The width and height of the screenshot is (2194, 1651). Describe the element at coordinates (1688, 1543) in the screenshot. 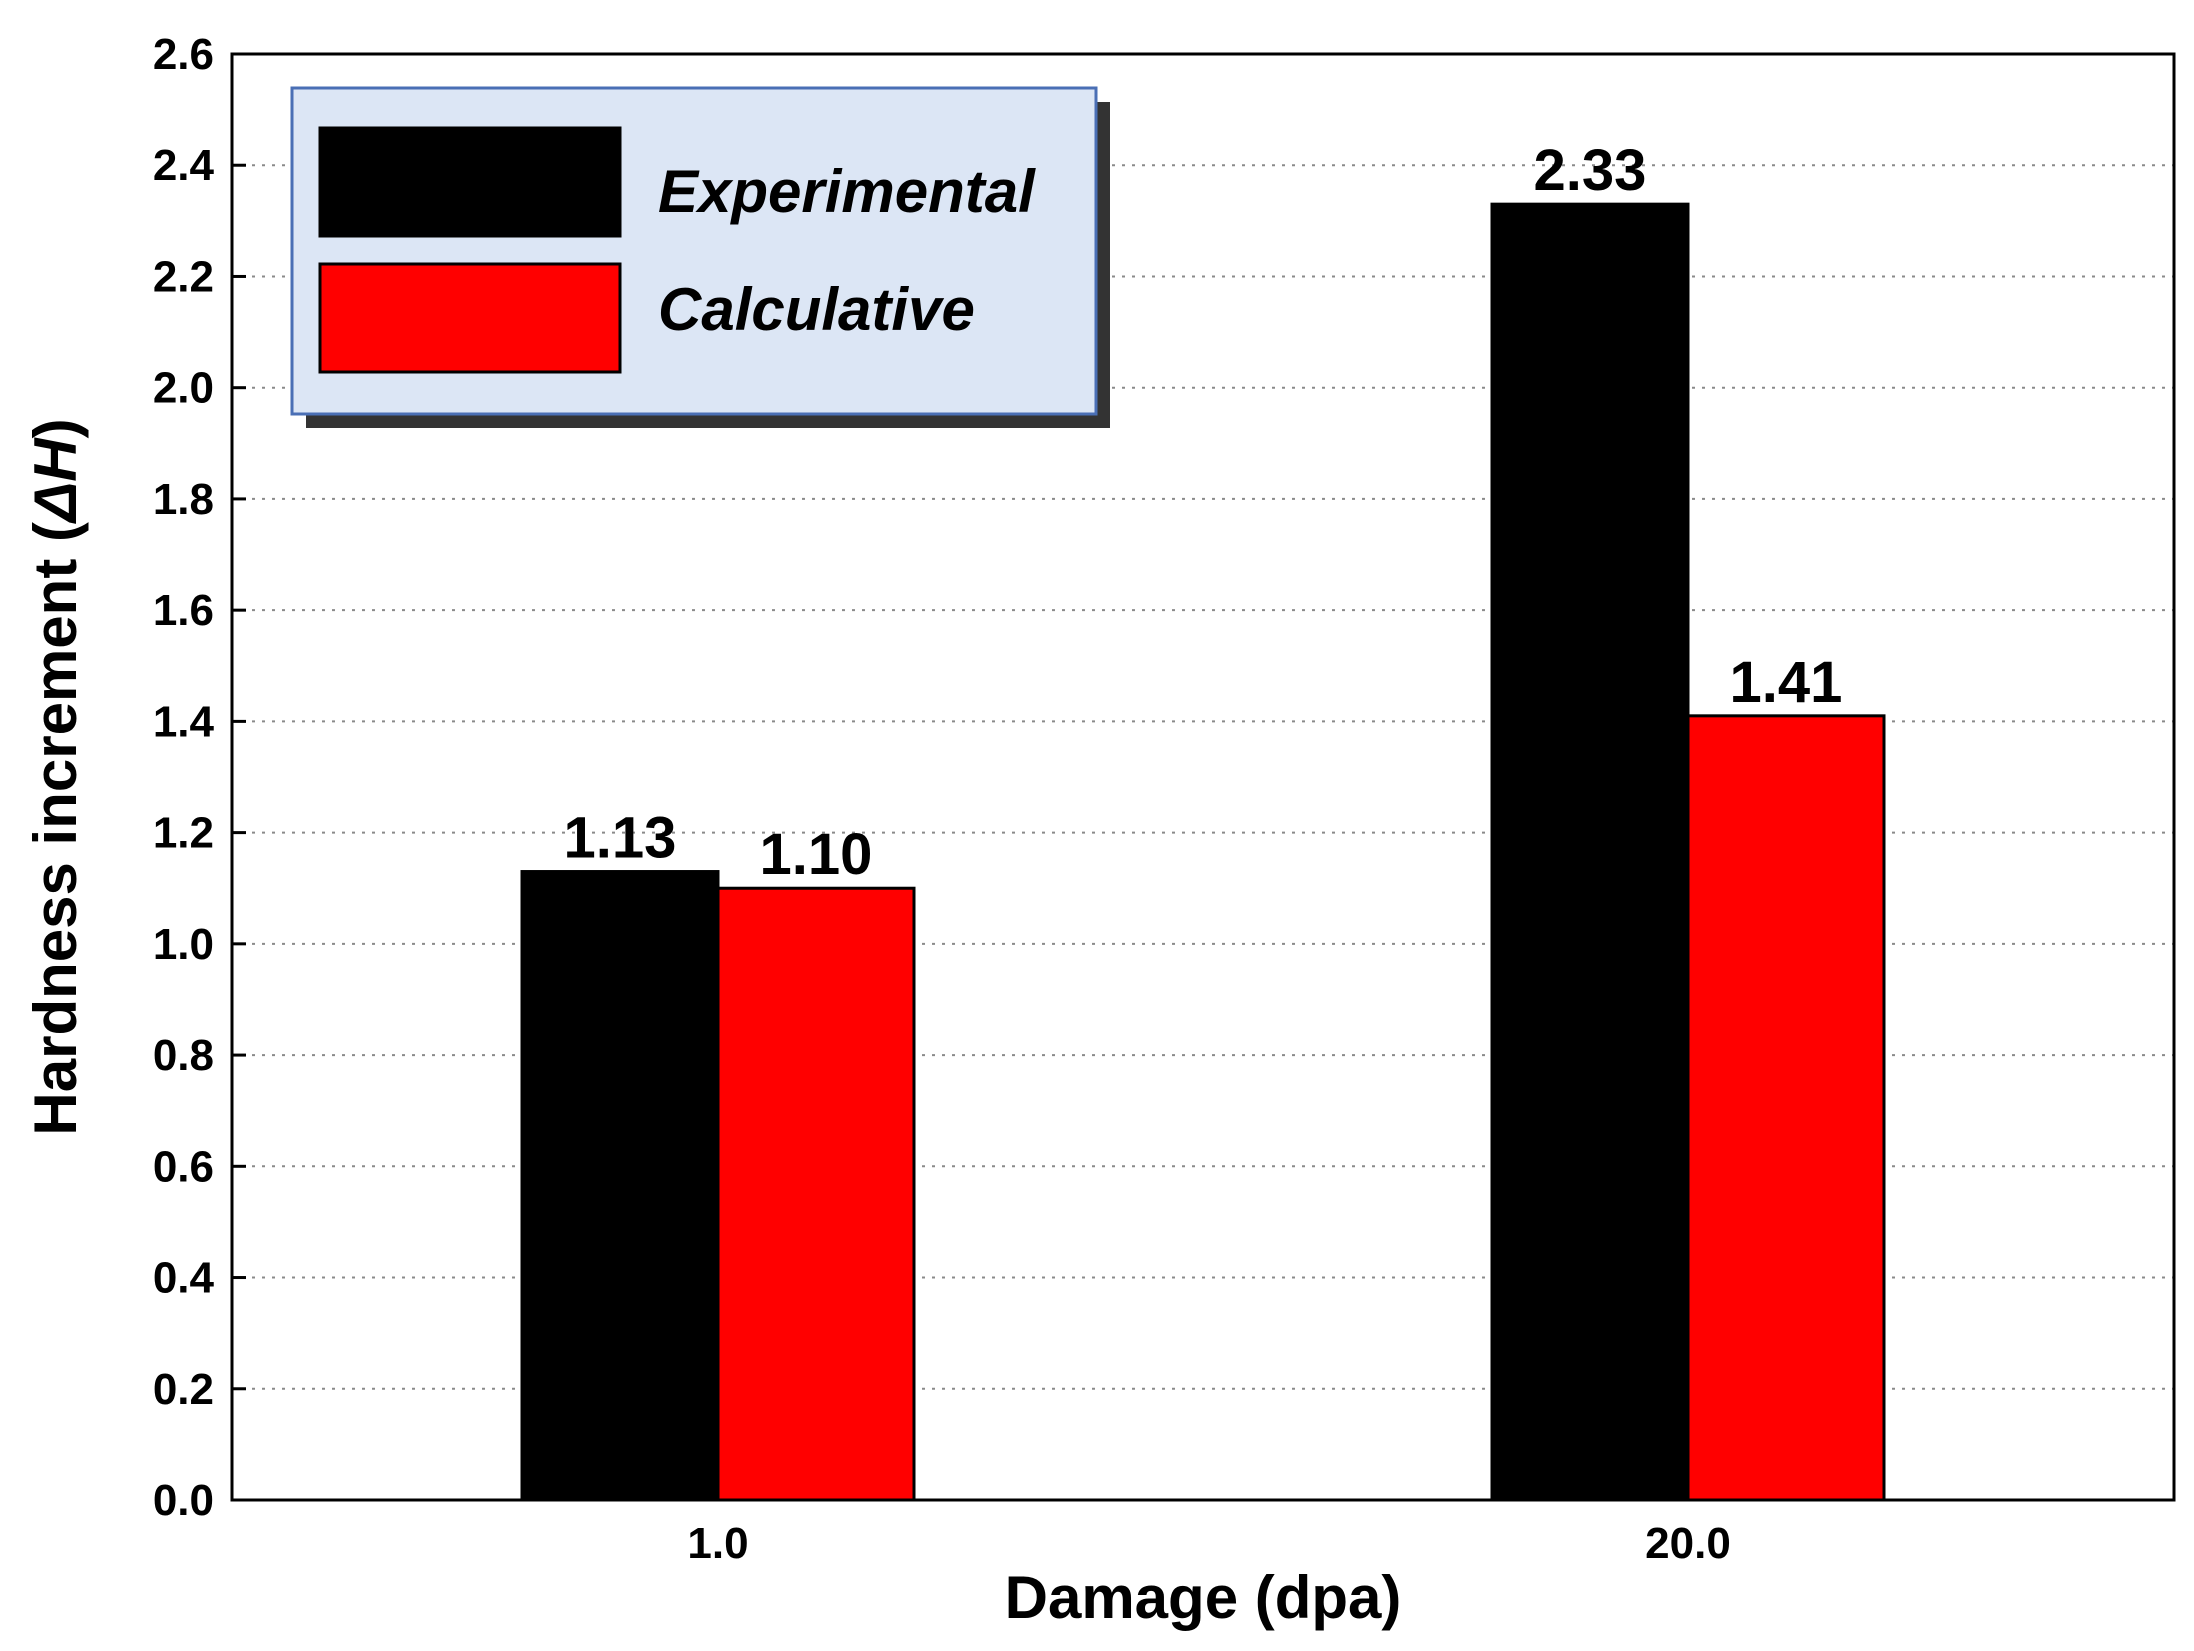

I see `x-tick-label: 20.0` at that location.